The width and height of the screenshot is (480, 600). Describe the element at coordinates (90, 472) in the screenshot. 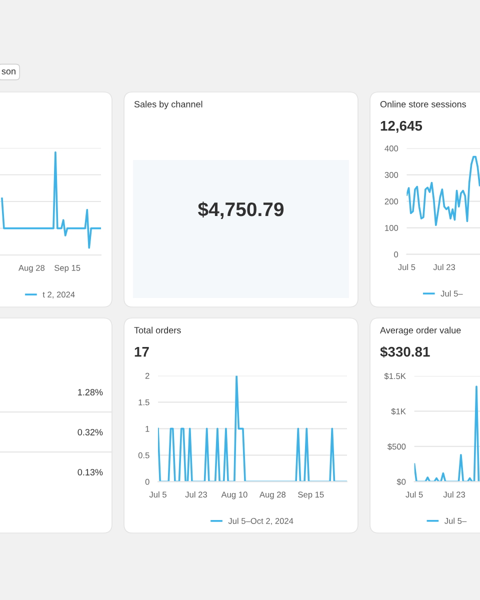

I see `text: 0.13%` at that location.